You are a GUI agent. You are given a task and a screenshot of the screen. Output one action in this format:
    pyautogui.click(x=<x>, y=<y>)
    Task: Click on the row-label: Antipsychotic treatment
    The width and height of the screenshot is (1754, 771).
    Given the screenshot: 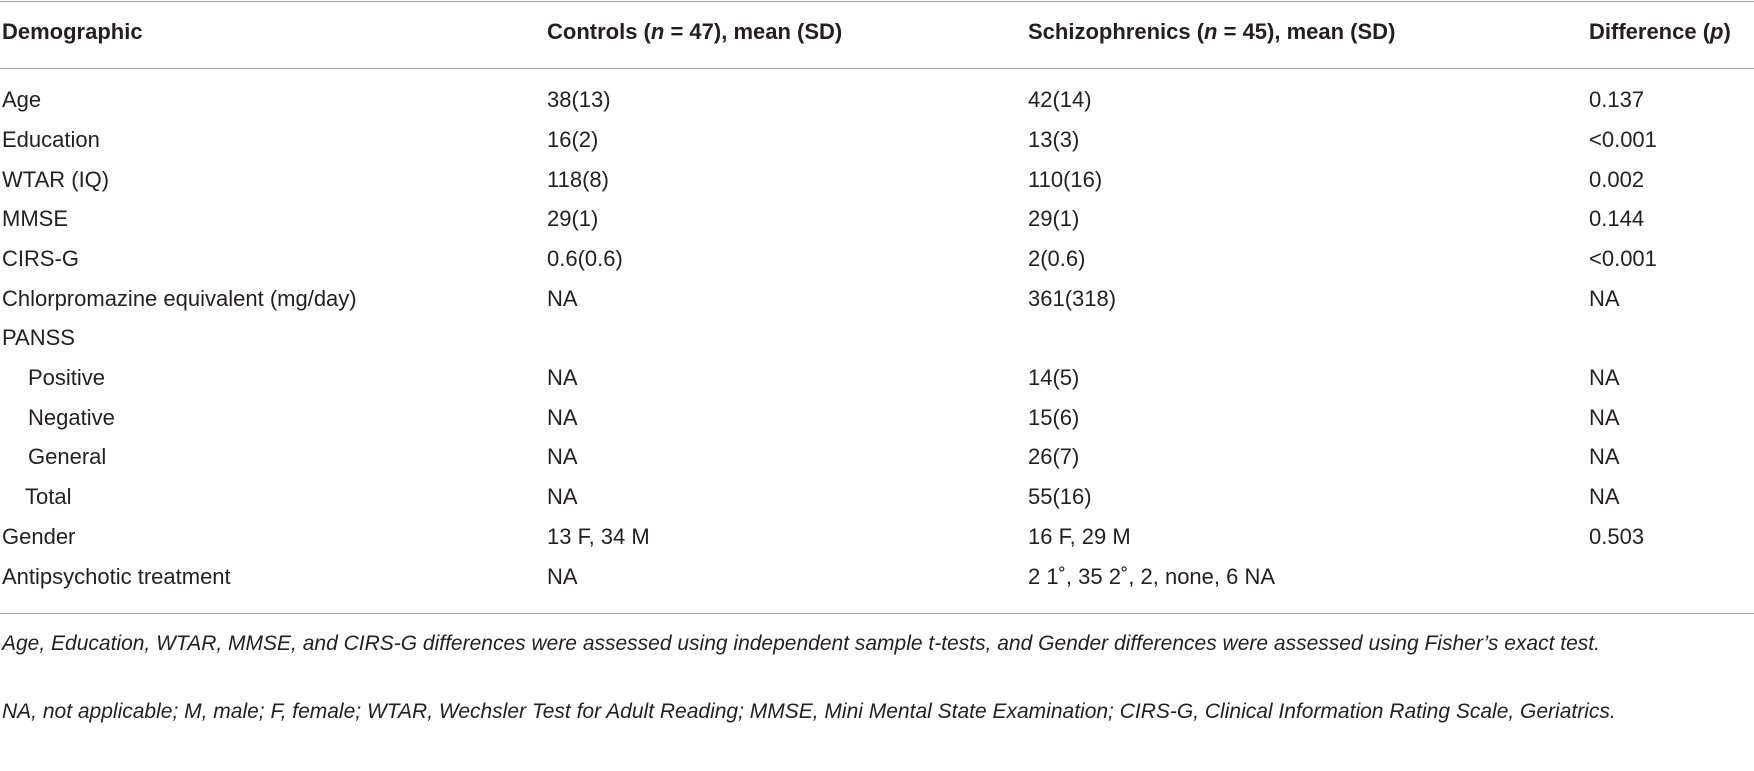 What is the action you would take?
    pyautogui.click(x=116, y=576)
    